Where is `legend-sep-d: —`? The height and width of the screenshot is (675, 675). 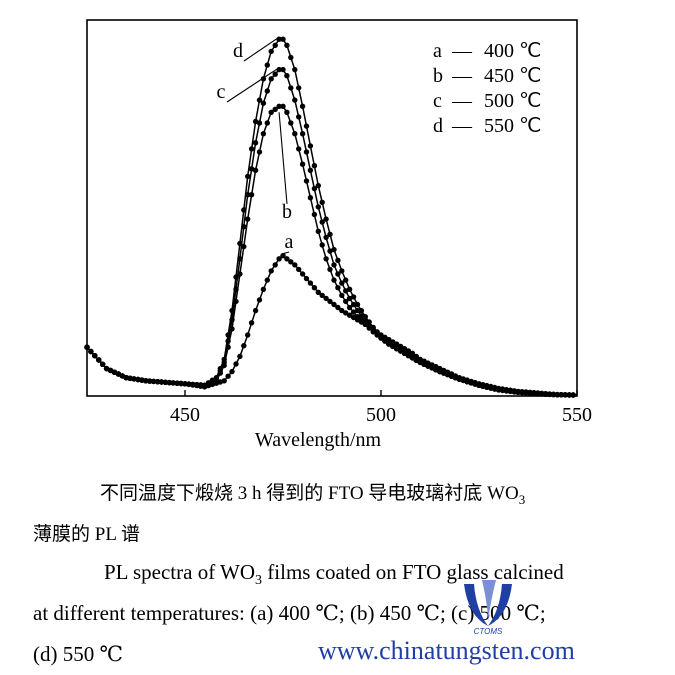 legend-sep-d: — is located at coordinates (462, 126).